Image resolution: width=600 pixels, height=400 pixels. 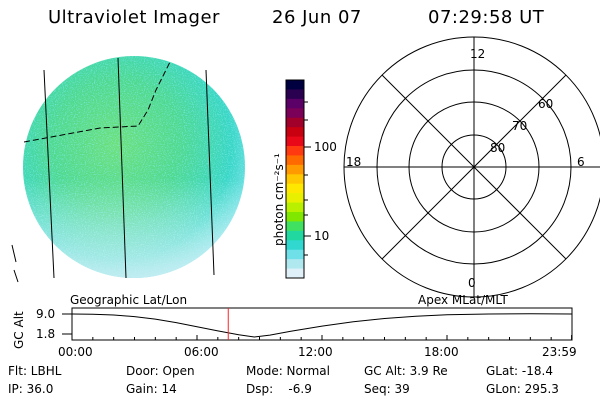 What do you see at coordinates (519, 371) in the screenshot?
I see `glat-info: GLat: -18.4` at bounding box center [519, 371].